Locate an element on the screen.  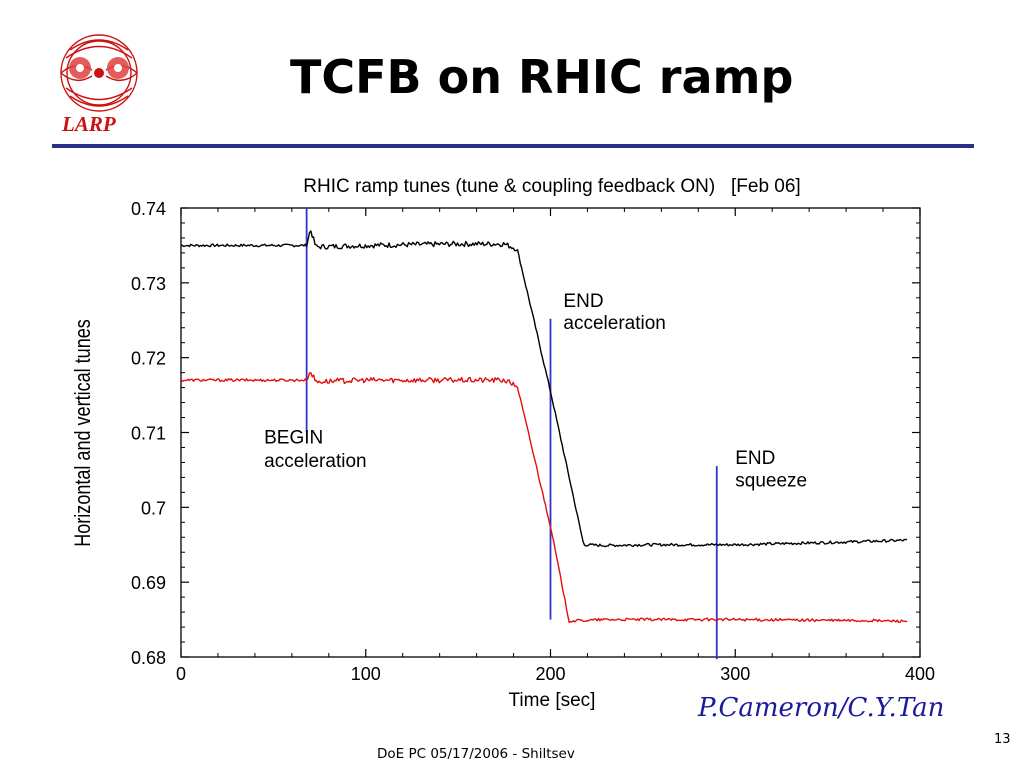
y-tick-label: 0.71 is located at coordinates (148, 434).